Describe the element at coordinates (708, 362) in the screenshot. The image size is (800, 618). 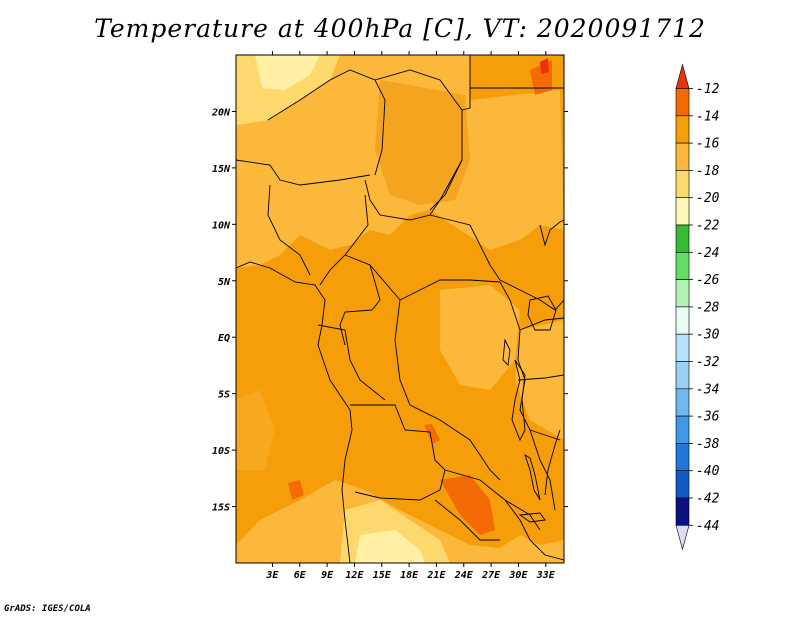
I see `colorbar-label: -32` at that location.